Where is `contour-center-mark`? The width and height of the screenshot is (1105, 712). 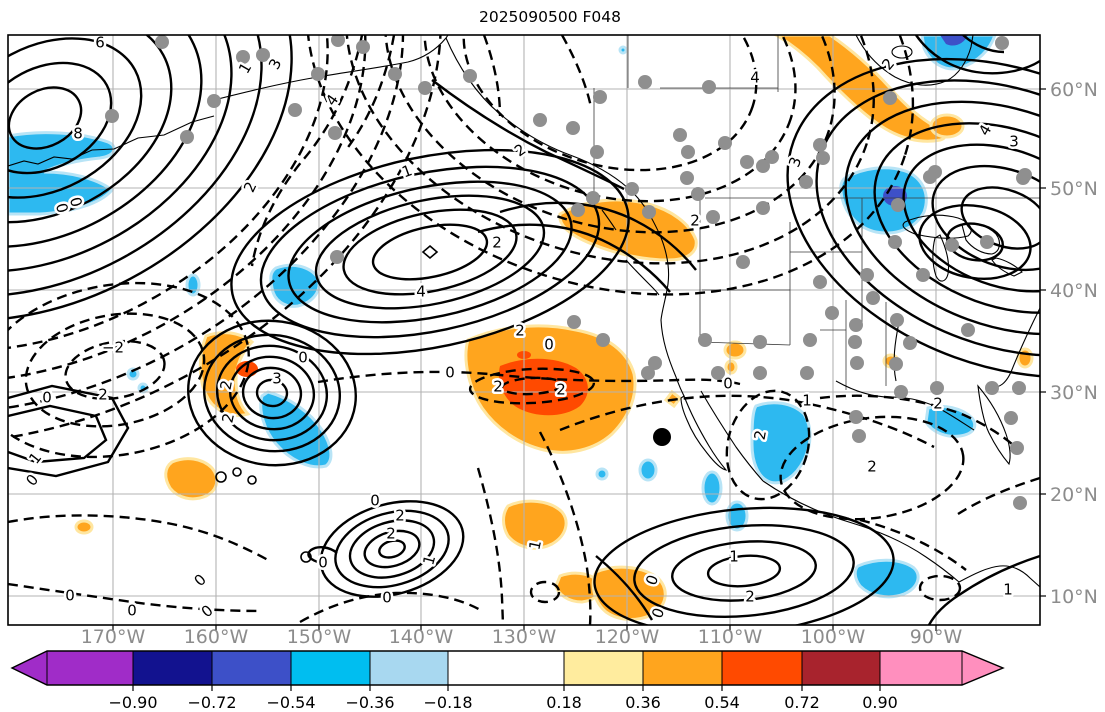
contour-center-mark is located at coordinates (430, 252).